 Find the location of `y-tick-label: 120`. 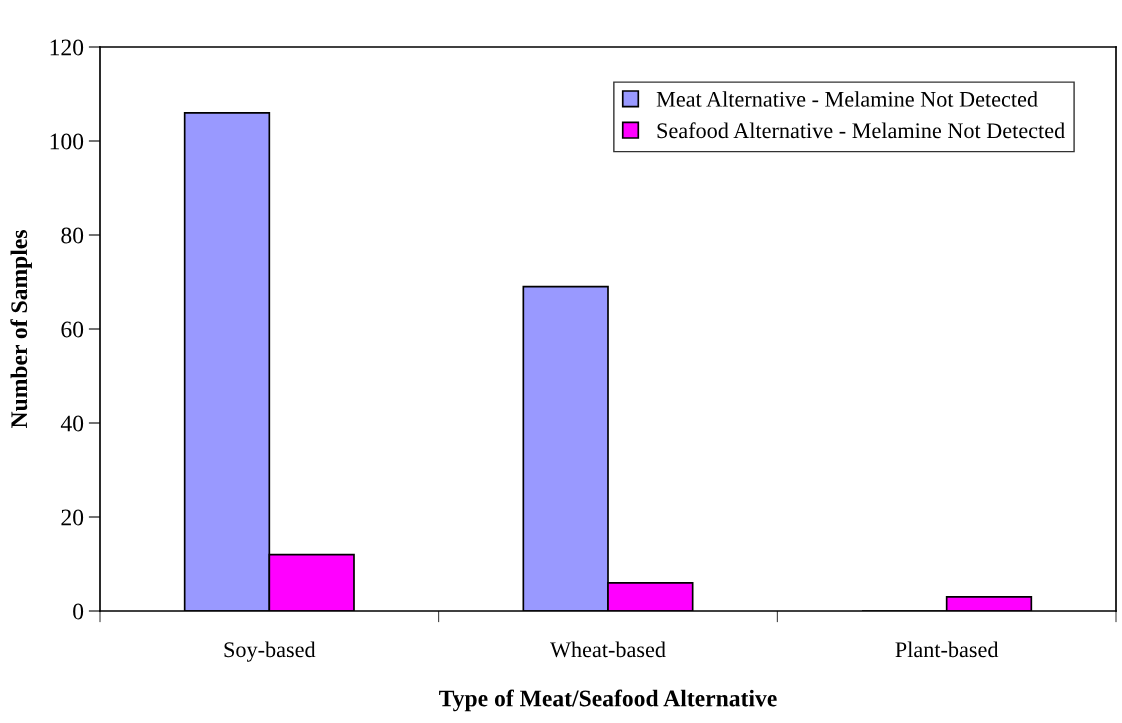

y-tick-label: 120 is located at coordinates (67, 47).